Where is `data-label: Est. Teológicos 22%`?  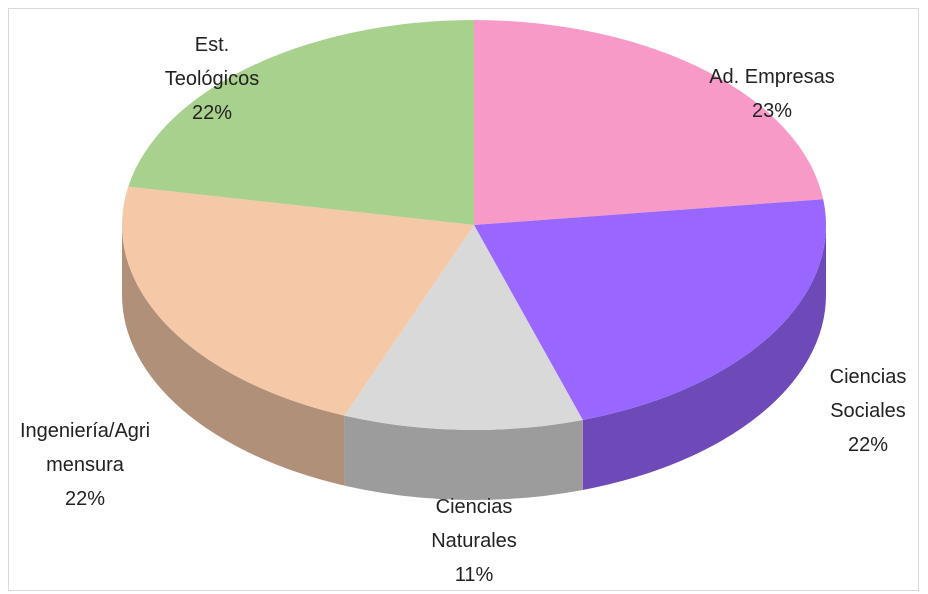
data-label: Est. Teológicos 22% is located at coordinates (212, 79).